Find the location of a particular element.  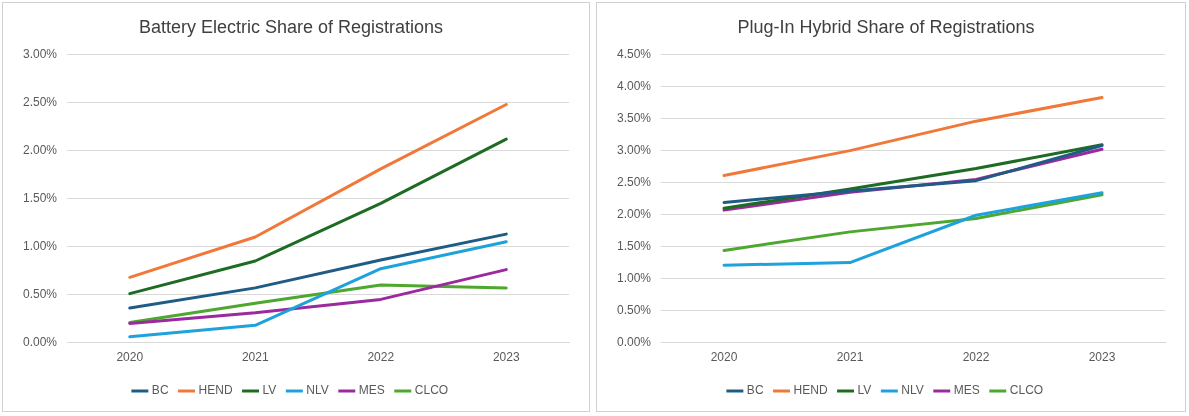

y-tick-label: 4.00% is located at coordinates (634, 85).